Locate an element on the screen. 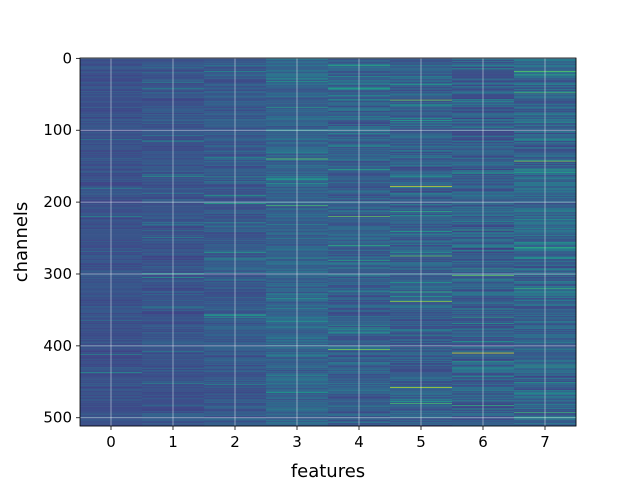  x-axis-label: features is located at coordinates (328, 470).